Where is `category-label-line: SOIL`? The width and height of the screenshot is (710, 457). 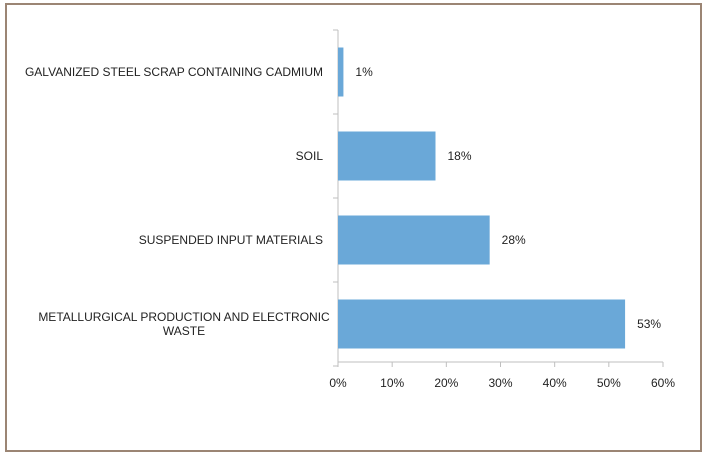 category-label-line: SOIL is located at coordinates (310, 156).